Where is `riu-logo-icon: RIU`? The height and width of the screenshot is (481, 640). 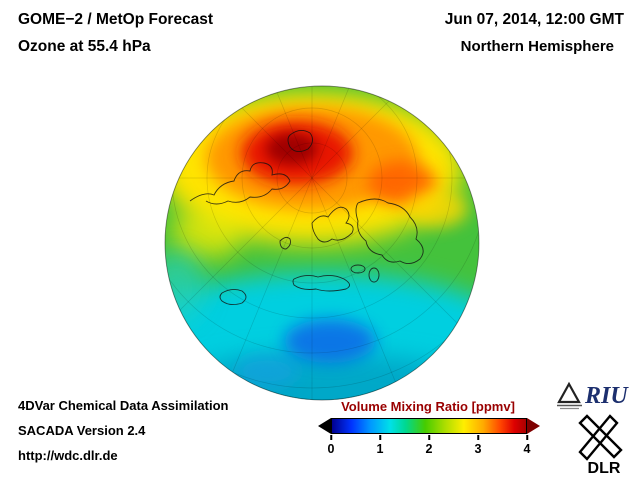
riu-logo-icon: RIU is located at coordinates (593, 395).